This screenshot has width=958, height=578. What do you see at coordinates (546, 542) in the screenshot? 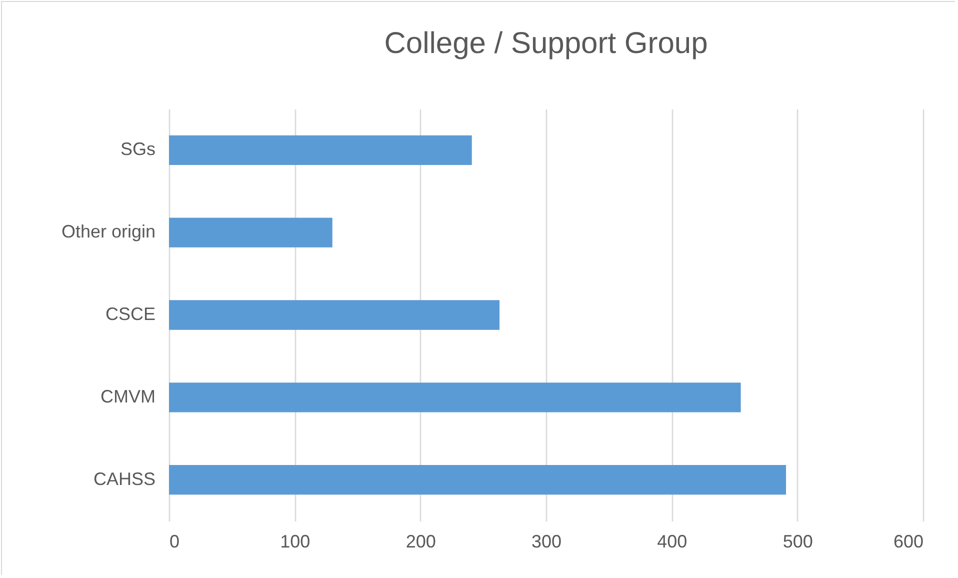
I see `x-tick-label: 300` at bounding box center [546, 542].